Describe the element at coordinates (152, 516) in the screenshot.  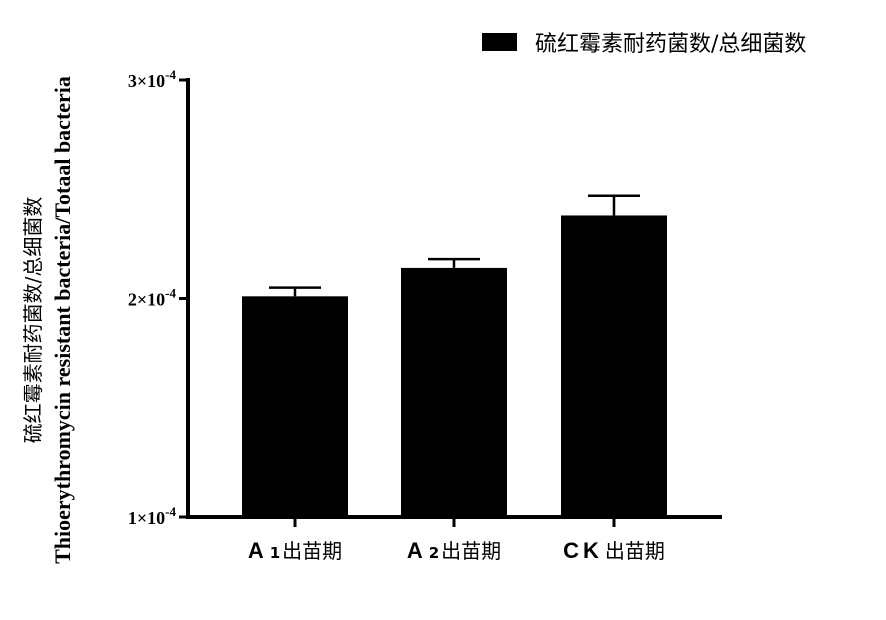
I see `y-tick-label: 1×10⁻⁴` at that location.